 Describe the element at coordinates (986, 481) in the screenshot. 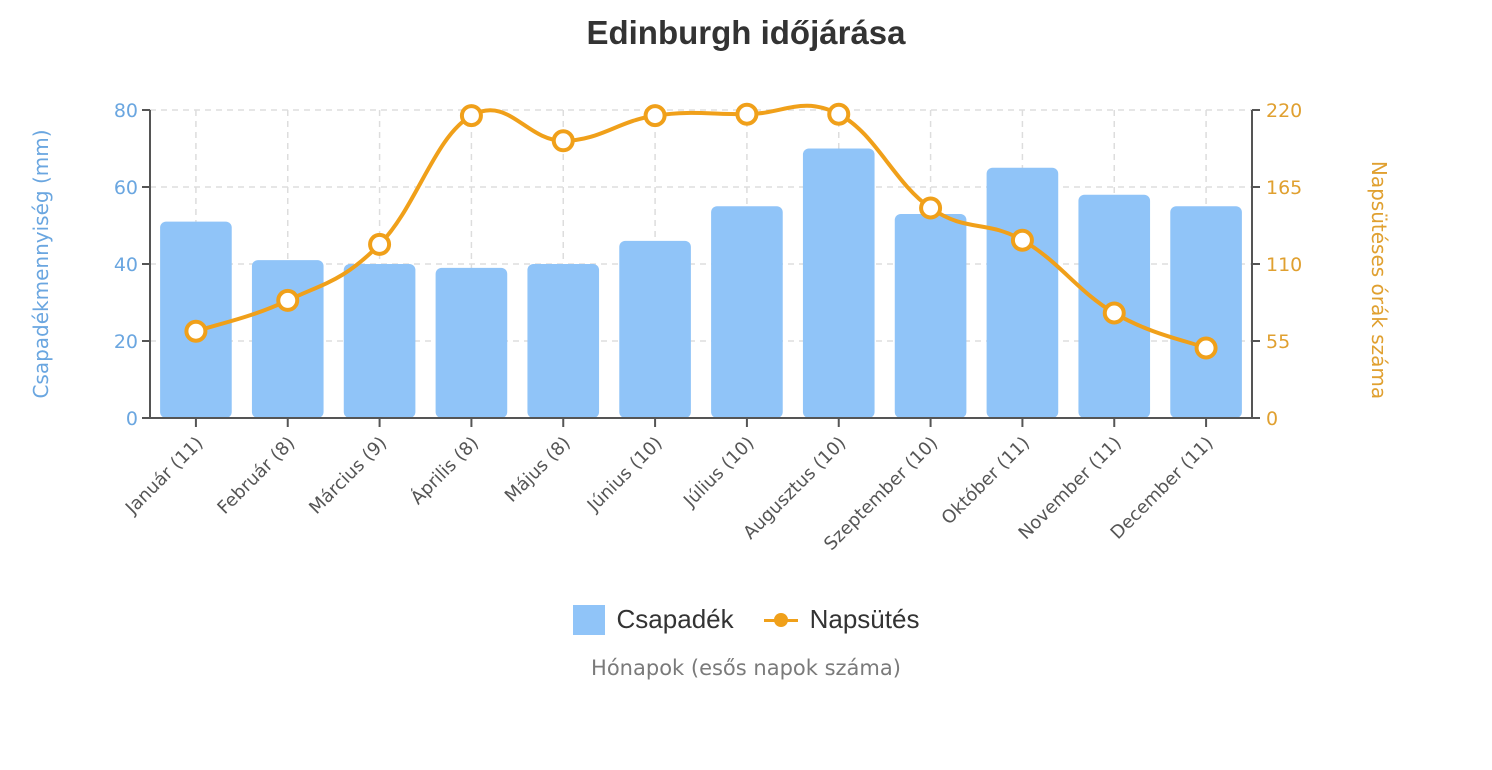

I see `x-tick-label: Október (11)` at that location.